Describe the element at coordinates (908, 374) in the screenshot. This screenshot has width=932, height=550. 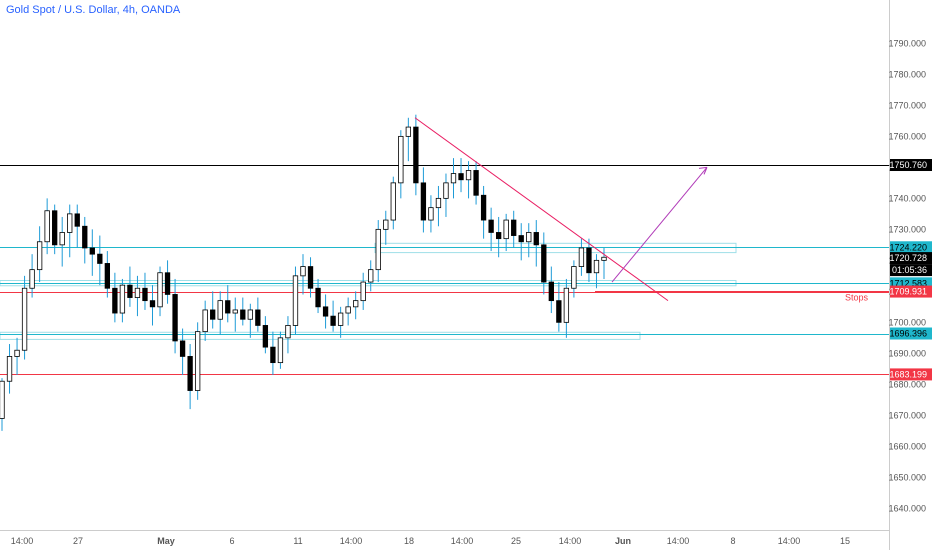
I see `level-tag-5: 1683.199` at that location.